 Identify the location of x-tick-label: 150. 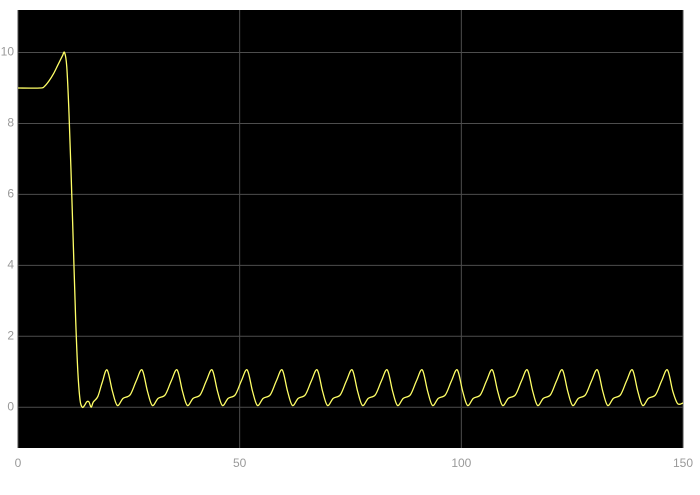
(683, 463).